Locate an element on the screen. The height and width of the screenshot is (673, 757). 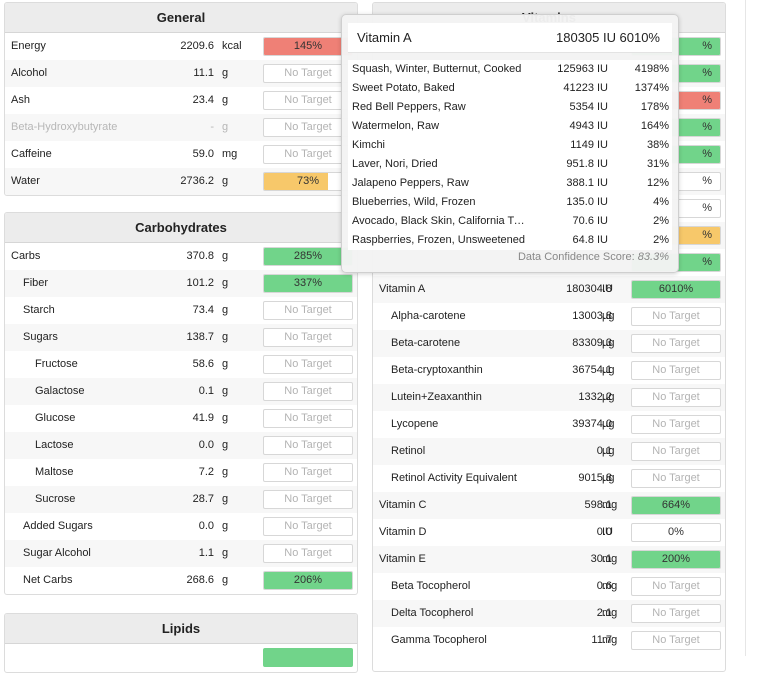
nutrient-row-beta-hydroxybutyrate: Beta-Hydroxybutyrate - g No Target is located at coordinates (181, 127).